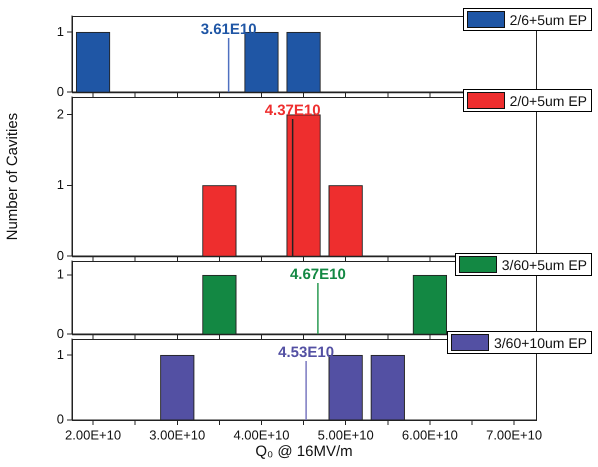  Describe the element at coordinates (261, 434) in the screenshot. I see `x-tick-label: 4.00E+10` at that location.